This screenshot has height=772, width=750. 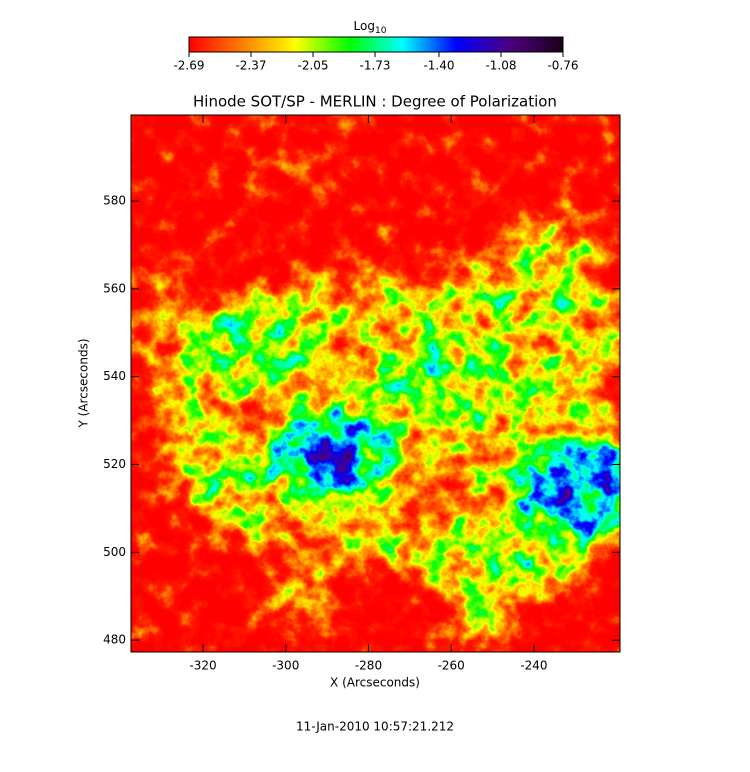 What do you see at coordinates (533, 666) in the screenshot?
I see `x-tick-label: -240` at bounding box center [533, 666].